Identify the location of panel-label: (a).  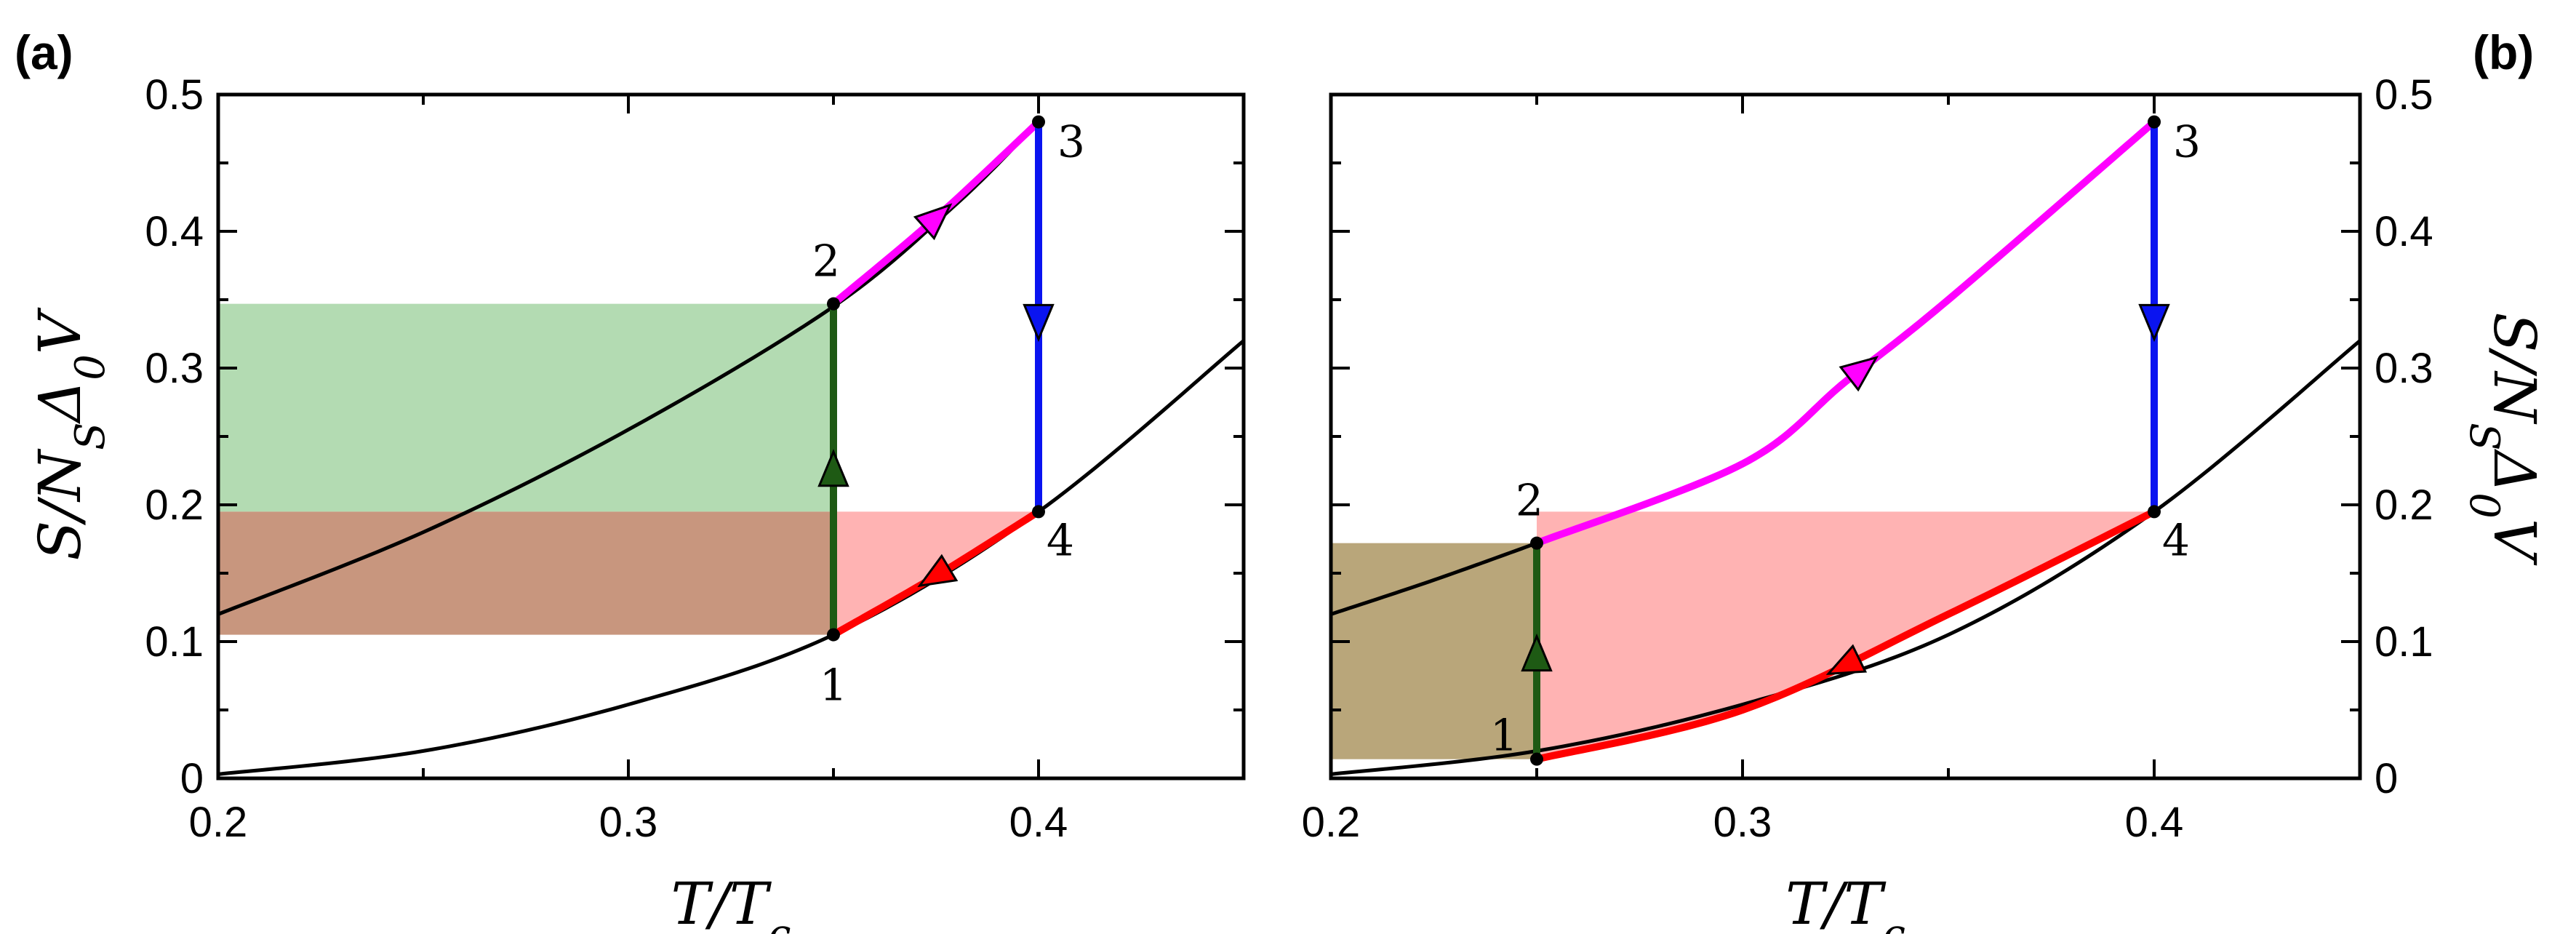
(44, 52).